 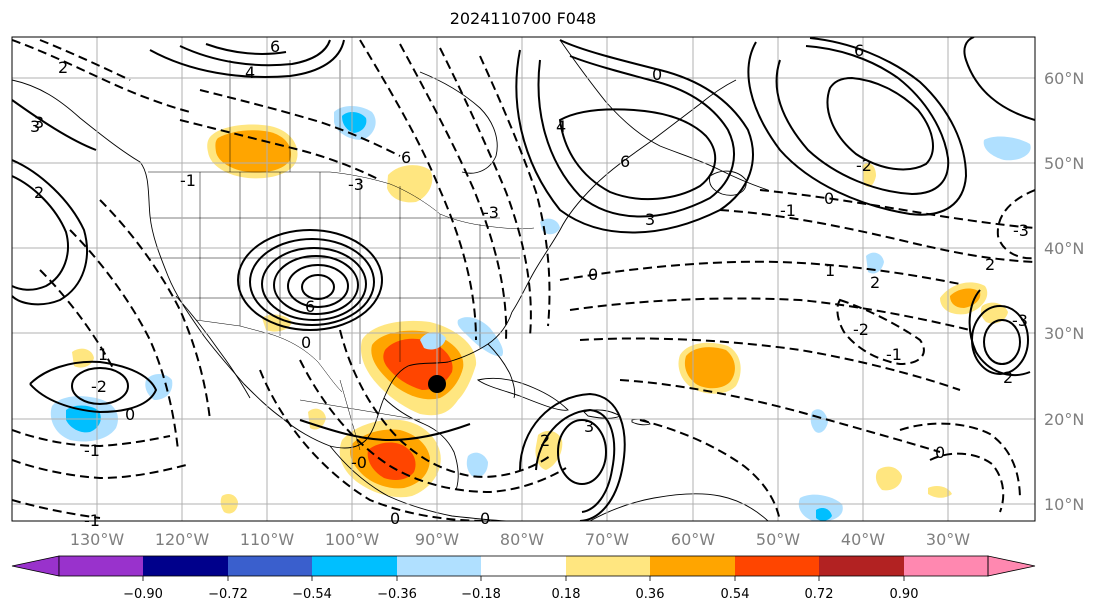 What do you see at coordinates (566, 594) in the screenshot?
I see `colorbar-tick-label: 0.18` at bounding box center [566, 594].